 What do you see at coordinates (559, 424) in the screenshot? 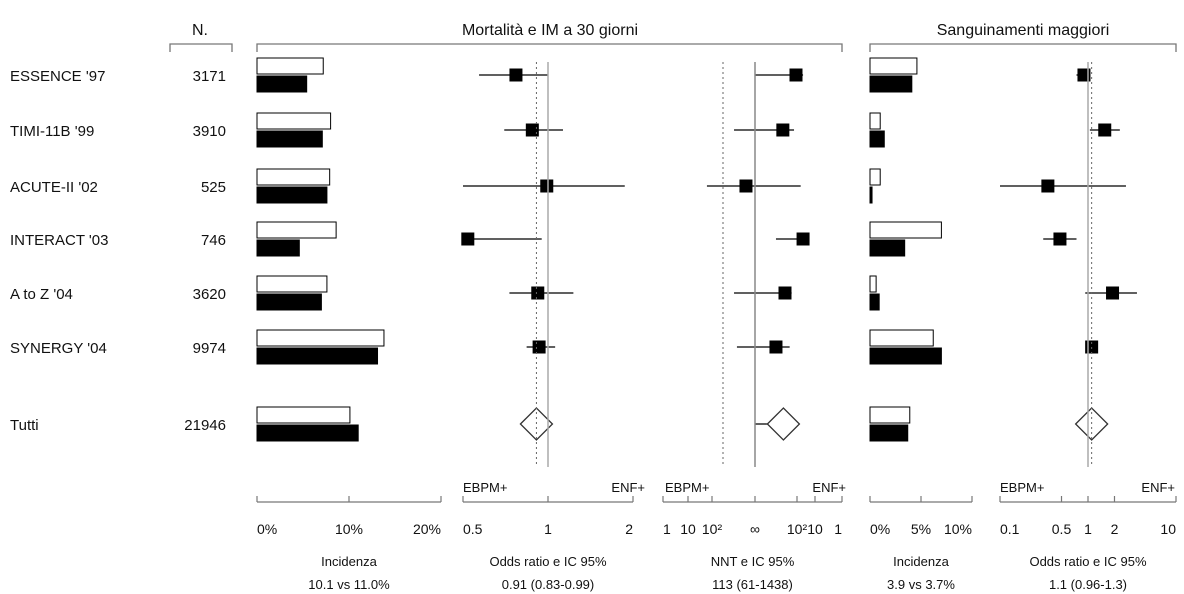
I see `overall-row: Tutti 21946` at bounding box center [559, 424].